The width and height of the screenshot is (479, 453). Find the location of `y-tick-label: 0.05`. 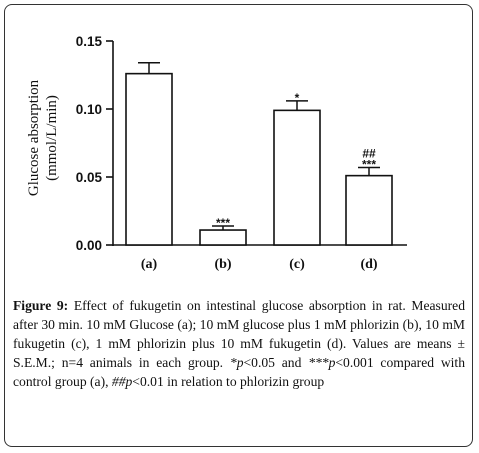

y-tick-label: 0.05 is located at coordinates (89, 177).